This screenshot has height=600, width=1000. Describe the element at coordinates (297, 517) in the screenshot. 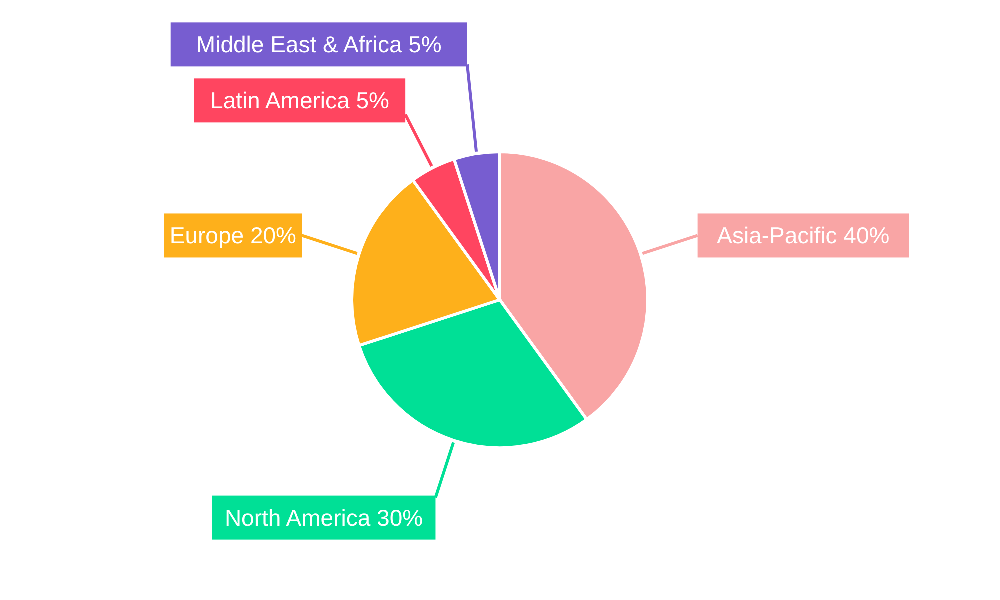

I see `slice-label: North America` at that location.